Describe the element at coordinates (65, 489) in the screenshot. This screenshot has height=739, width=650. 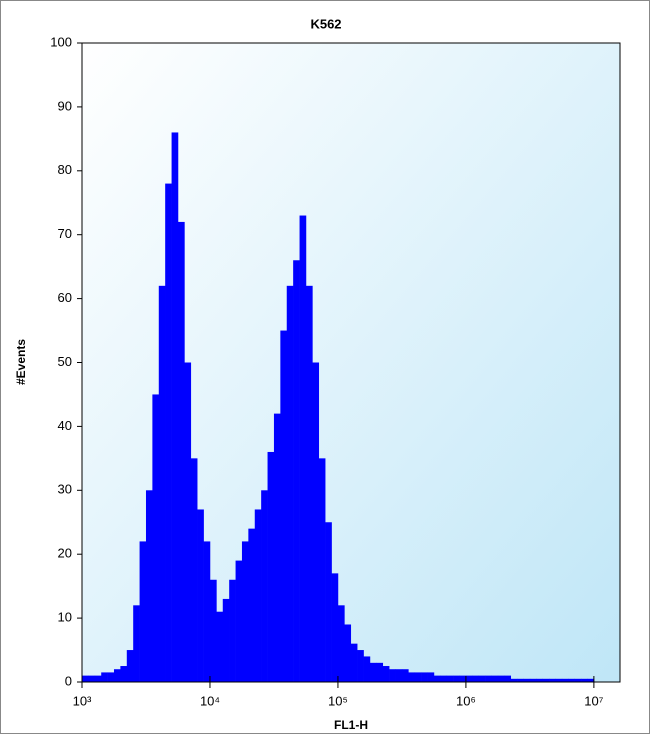
I see `y-tick-label: 30` at that location.